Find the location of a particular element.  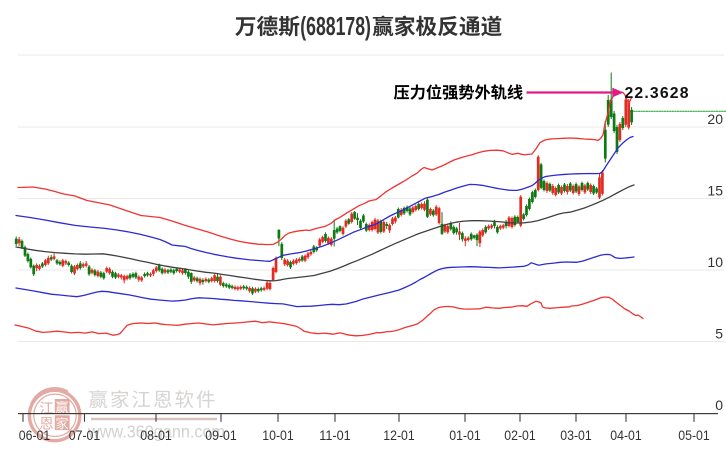

svg-text: 04-01 is located at coordinates (626, 435).